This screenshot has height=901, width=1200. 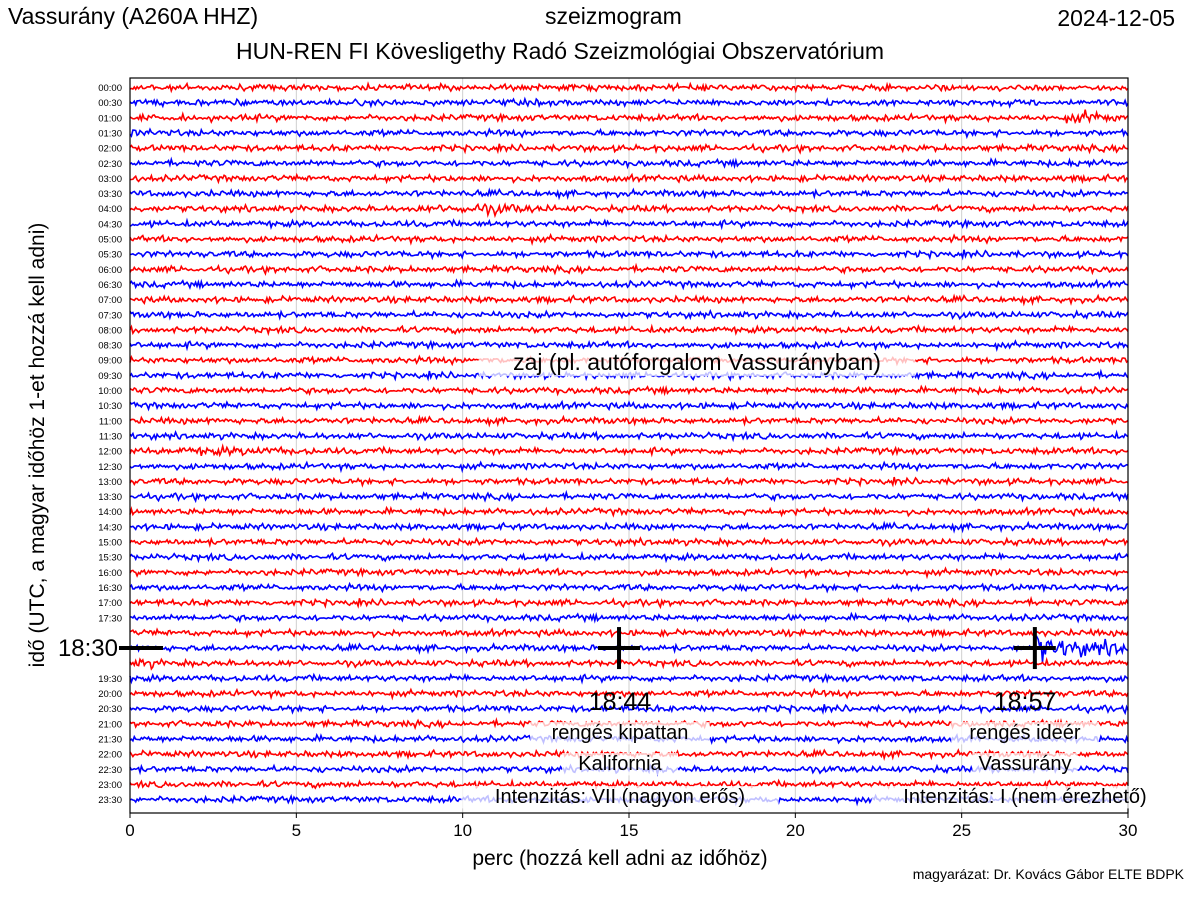 What do you see at coordinates (110, 800) in the screenshot?
I see `row-label: 23:30` at bounding box center [110, 800].